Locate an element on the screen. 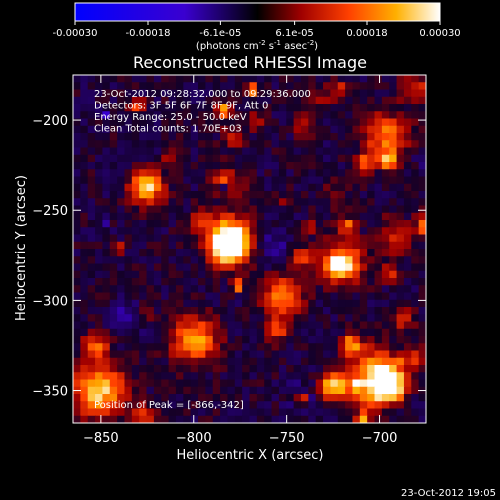 The height and width of the screenshot is (500, 500). colorbar-tick-label: 0.00030 is located at coordinates (439, 33).